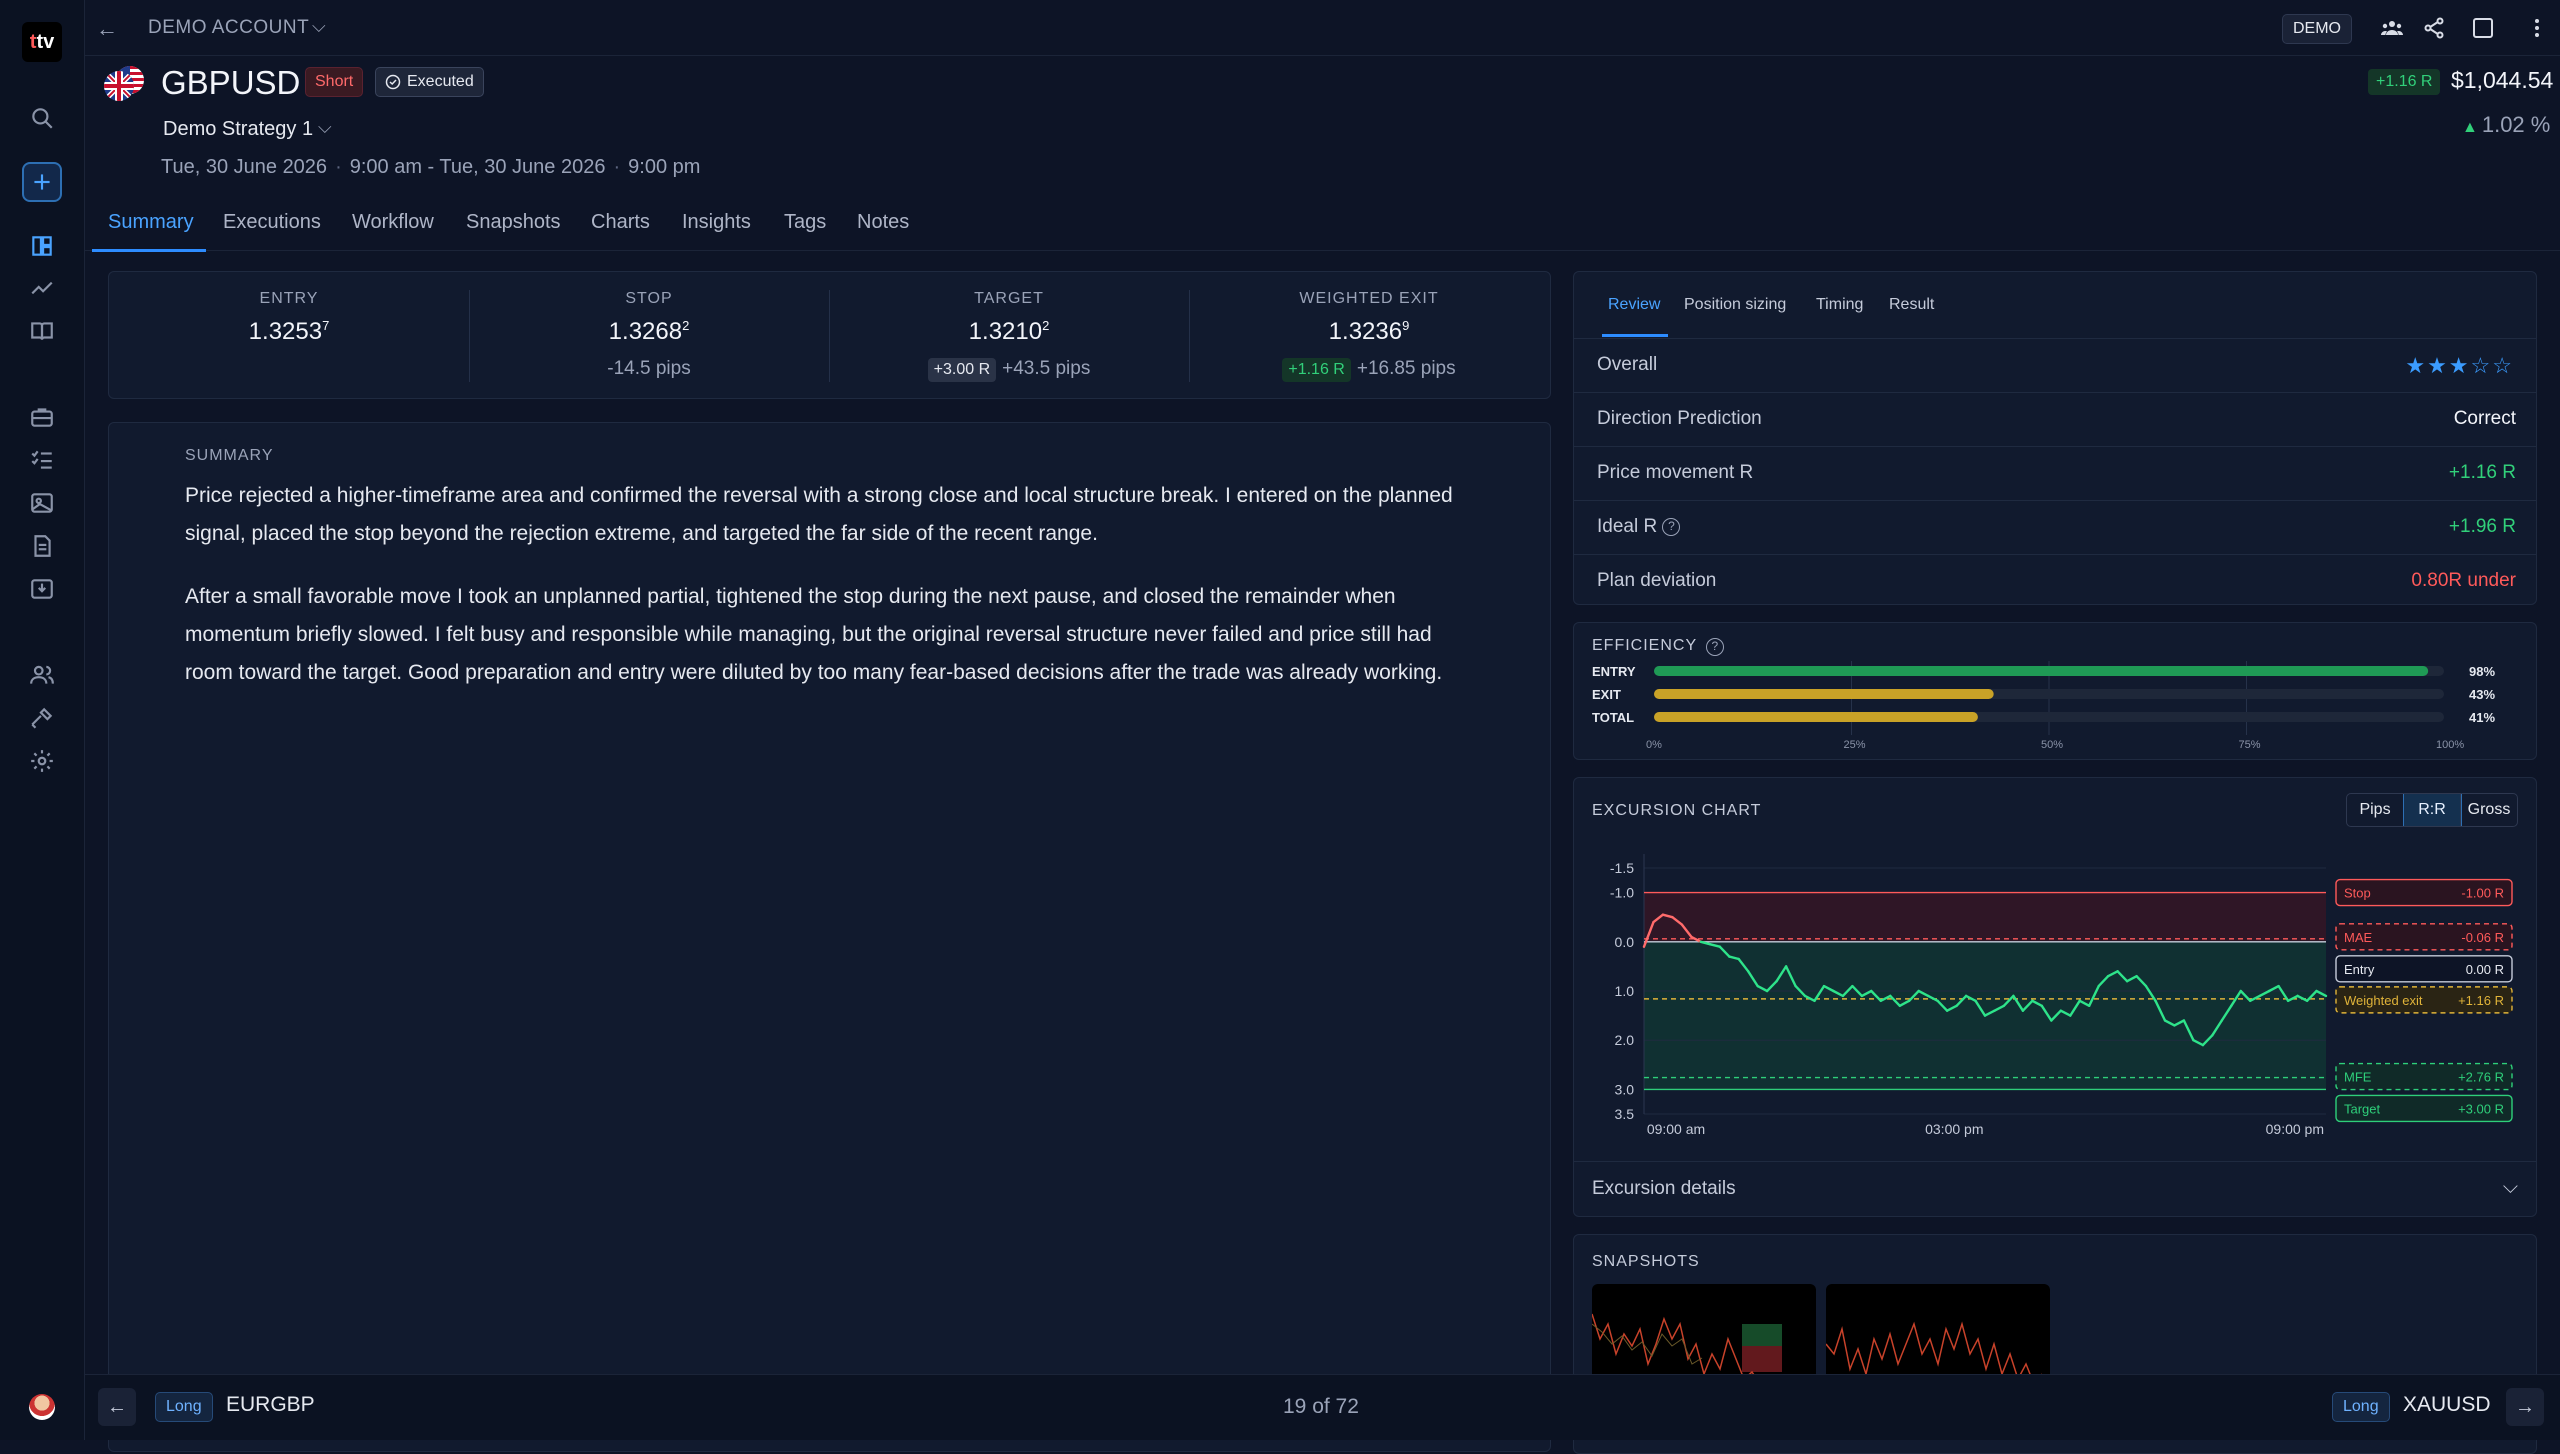  I want to click on y-tick-label: -1.0, so click(1622, 893).